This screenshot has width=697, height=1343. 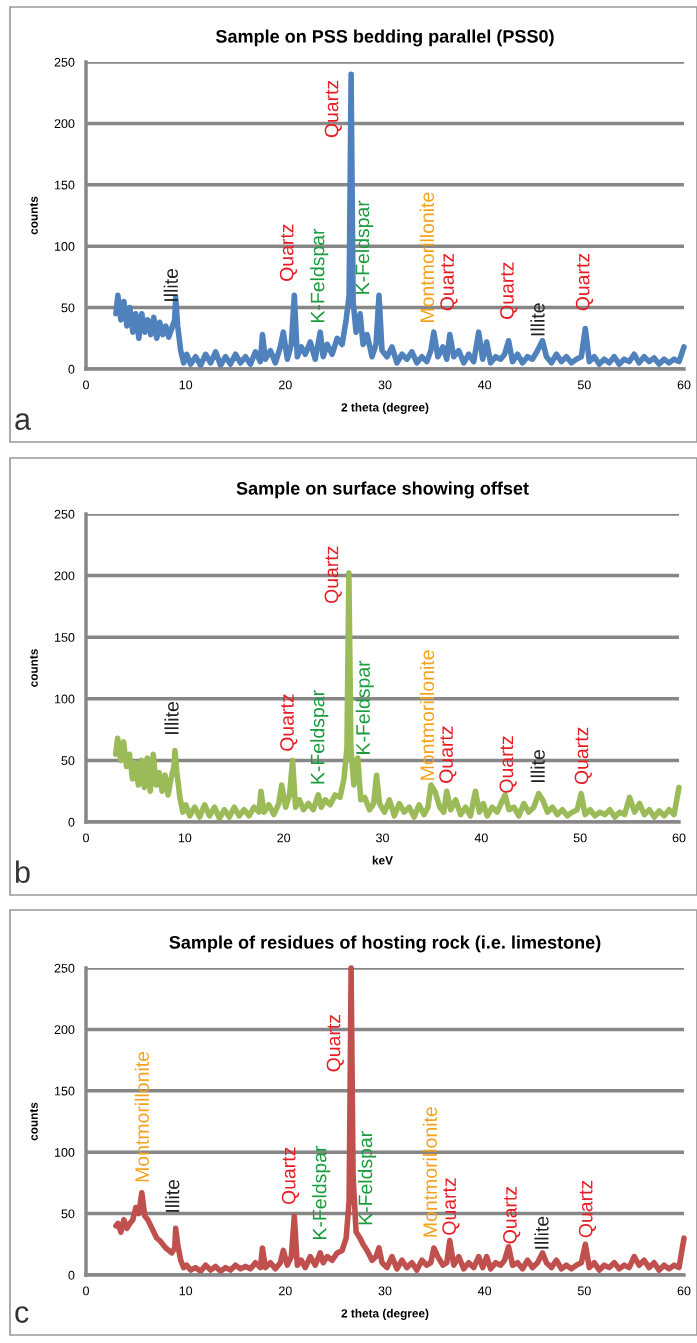 I want to click on text: b, so click(x=22, y=871).